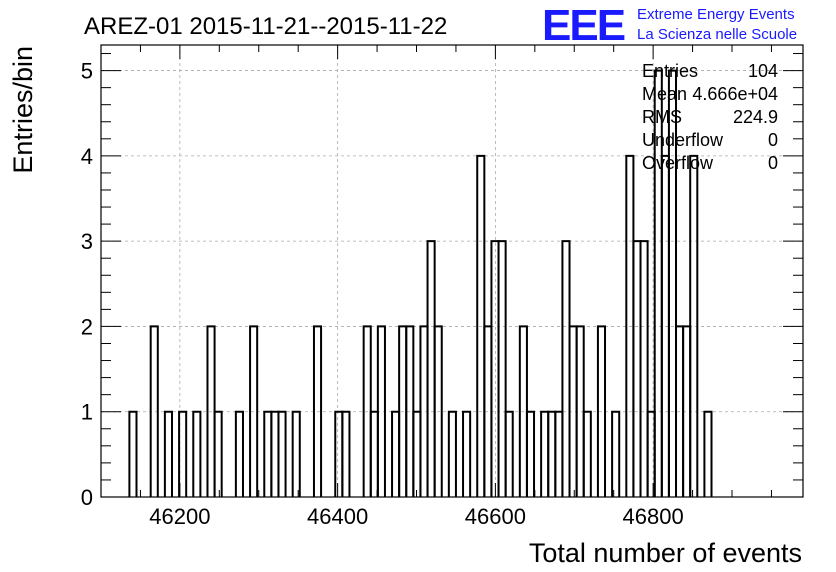 This screenshot has height=572, width=836. I want to click on y-tick-label: 2, so click(87, 326).